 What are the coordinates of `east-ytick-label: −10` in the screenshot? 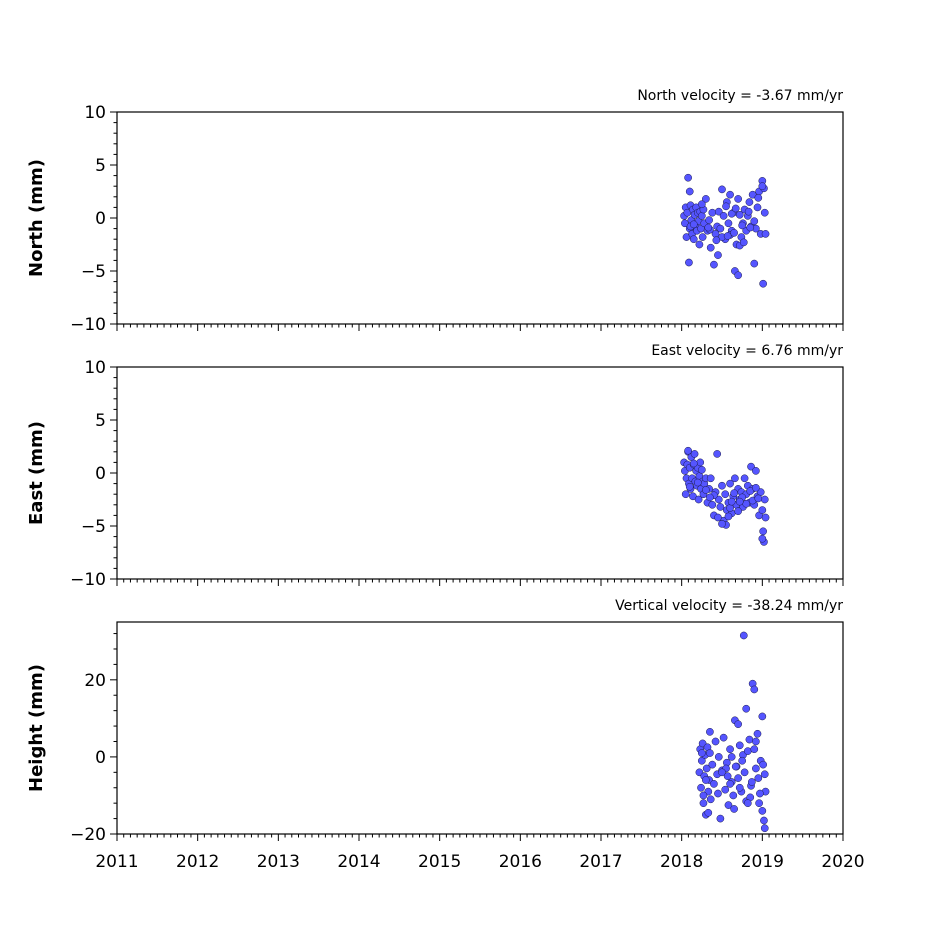 It's located at (88, 580).